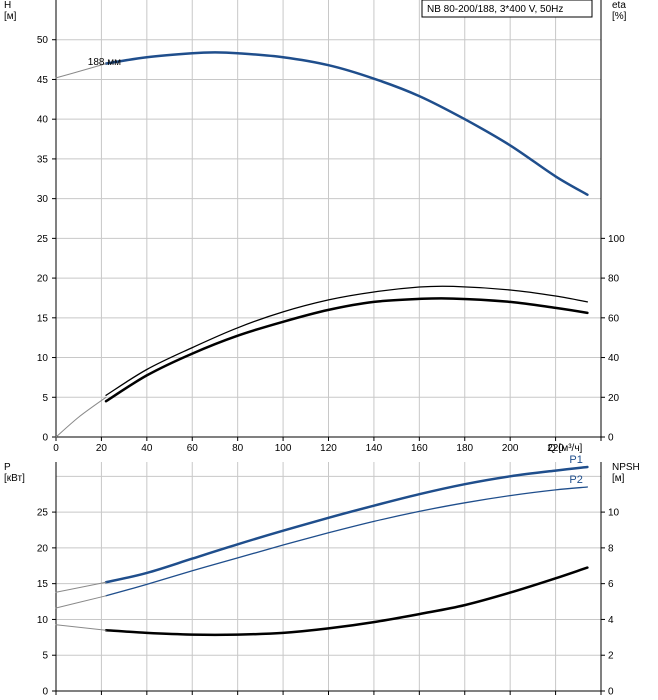 The width and height of the screenshot is (658, 700). Describe the element at coordinates (614, 513) in the screenshot. I see `bottom-right-tick-label: 10` at that location.